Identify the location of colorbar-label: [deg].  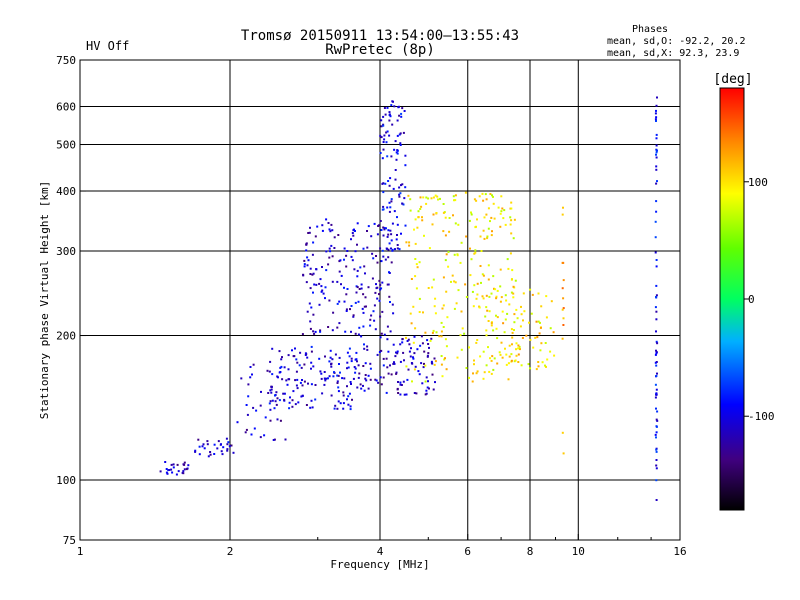
(732, 79).